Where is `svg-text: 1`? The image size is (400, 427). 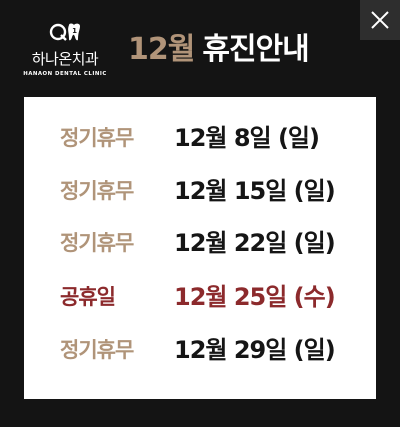
svg-text: 1 is located at coordinates (74, 31).